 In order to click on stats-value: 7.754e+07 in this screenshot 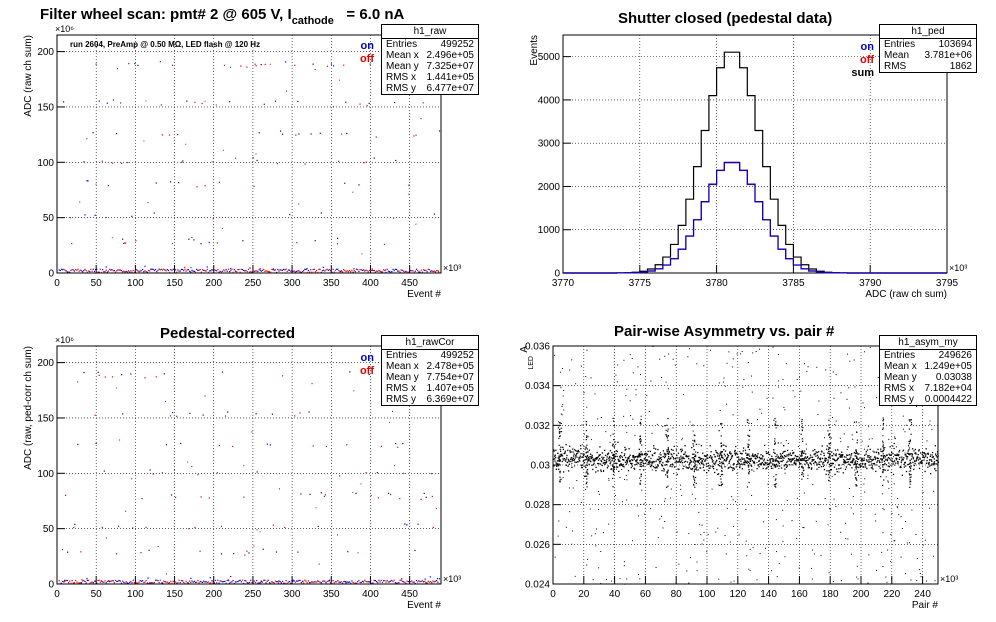, I will do `click(450, 377)`.